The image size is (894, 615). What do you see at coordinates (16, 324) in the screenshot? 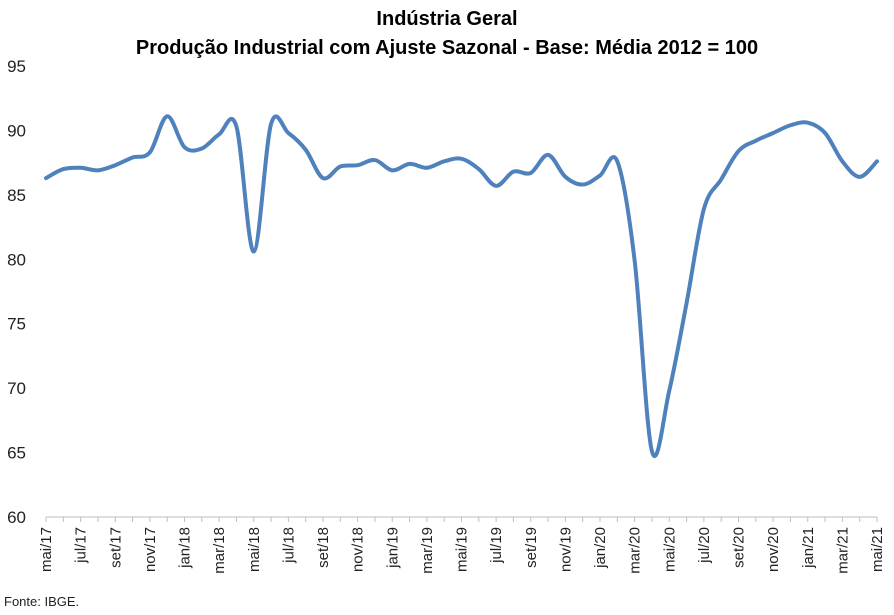
I see `y-tick-label: 75` at bounding box center [16, 324].